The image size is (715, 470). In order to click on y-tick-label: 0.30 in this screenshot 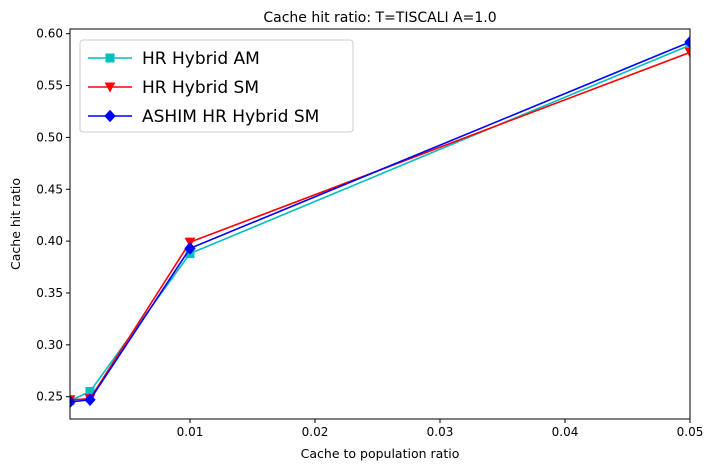, I will do `click(49, 345)`.